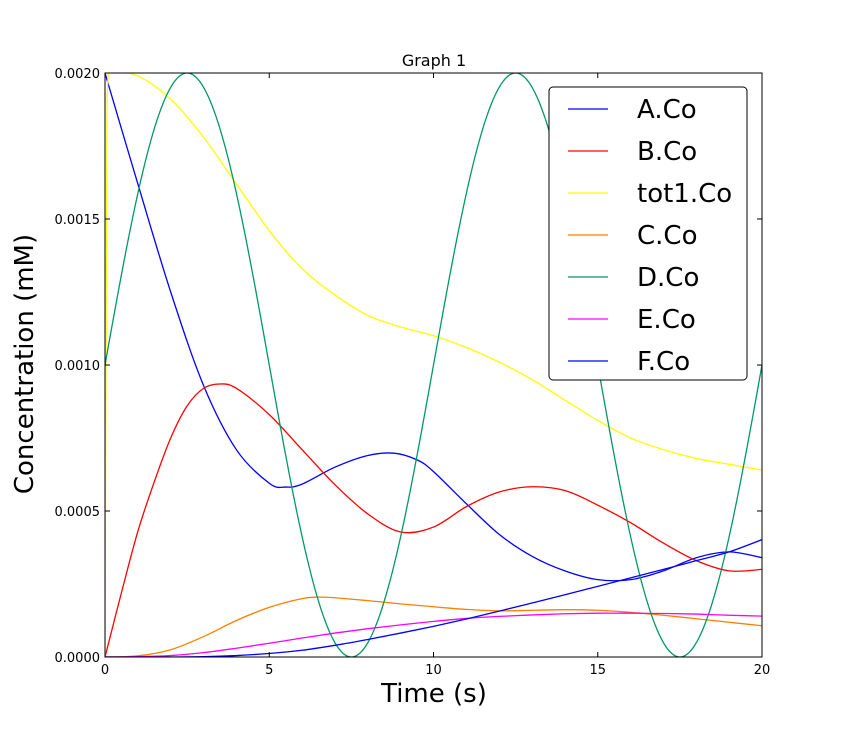 The width and height of the screenshot is (847, 730). Describe the element at coordinates (269, 670) in the screenshot. I see `x-tick-label: 5` at that location.